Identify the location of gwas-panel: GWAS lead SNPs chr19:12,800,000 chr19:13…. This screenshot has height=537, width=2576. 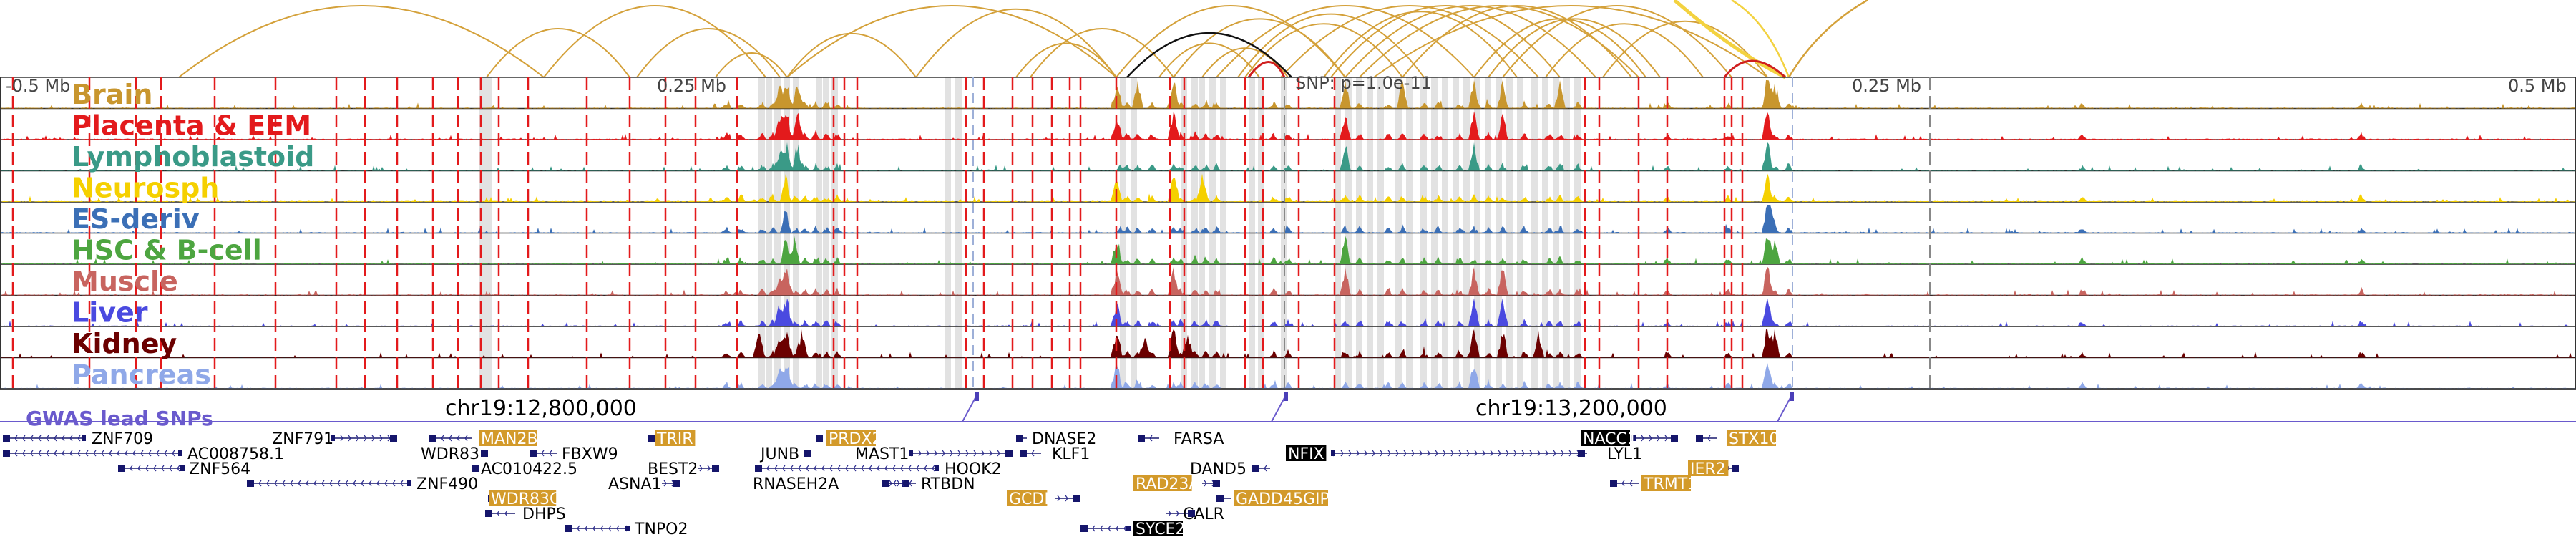
(1288, 411).